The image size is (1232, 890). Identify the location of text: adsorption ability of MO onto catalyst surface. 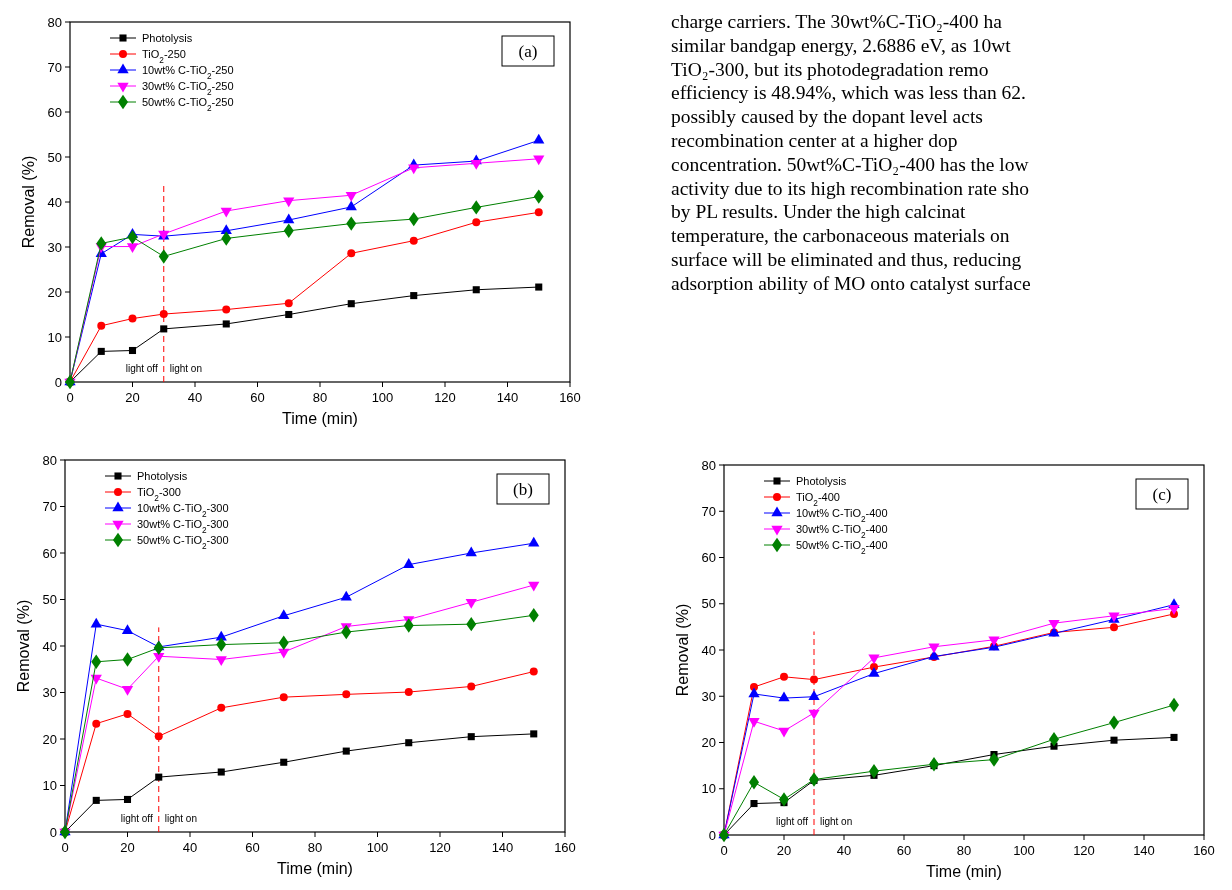
(851, 283).